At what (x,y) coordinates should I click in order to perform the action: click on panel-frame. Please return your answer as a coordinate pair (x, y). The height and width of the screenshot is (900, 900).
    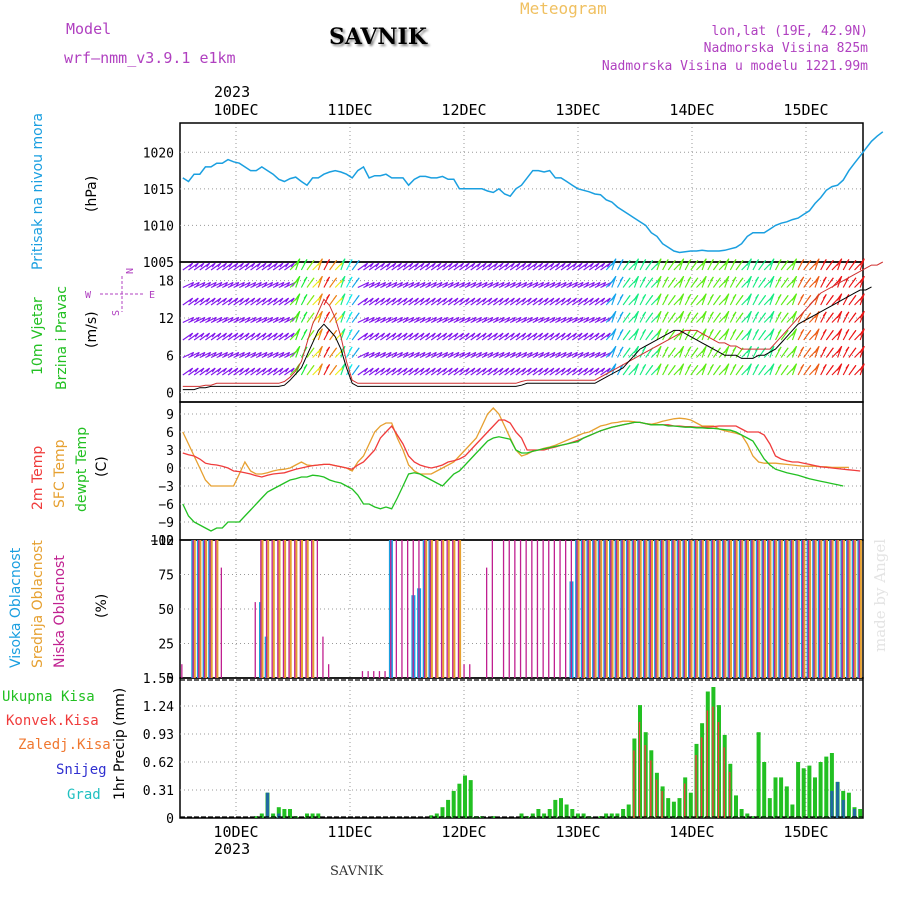
    Looking at the image, I should click on (521, 192).